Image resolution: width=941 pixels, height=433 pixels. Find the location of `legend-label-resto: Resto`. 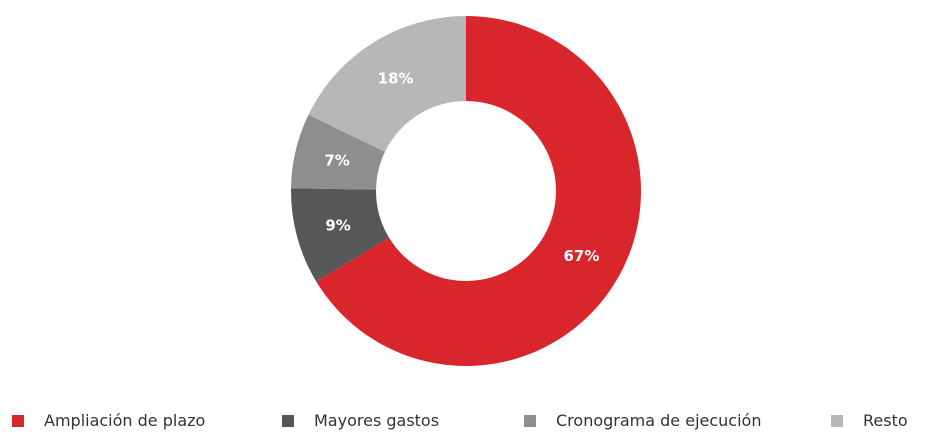

legend-label-resto: Resto is located at coordinates (885, 420).